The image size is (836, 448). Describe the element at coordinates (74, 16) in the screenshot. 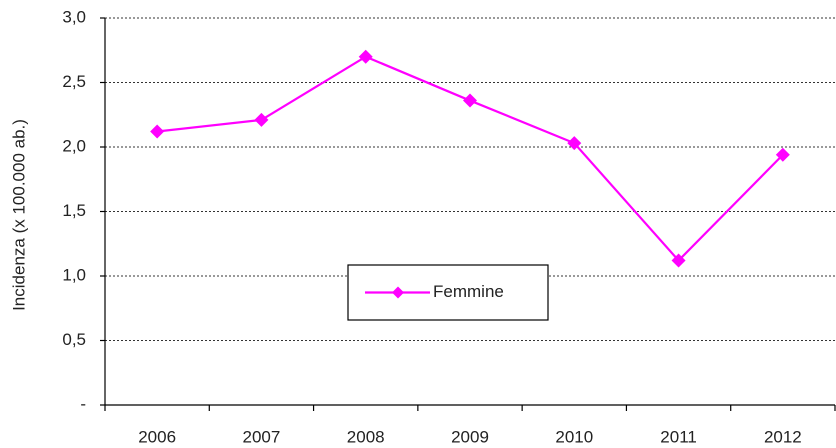

I see `y-tick-label: 3,0` at that location.